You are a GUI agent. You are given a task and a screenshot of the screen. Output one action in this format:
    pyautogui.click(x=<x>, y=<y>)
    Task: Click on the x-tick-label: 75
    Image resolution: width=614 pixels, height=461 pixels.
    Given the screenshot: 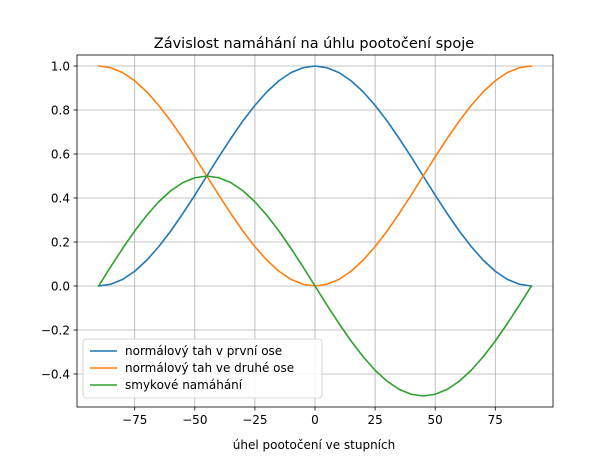 What is the action you would take?
    pyautogui.click(x=495, y=420)
    